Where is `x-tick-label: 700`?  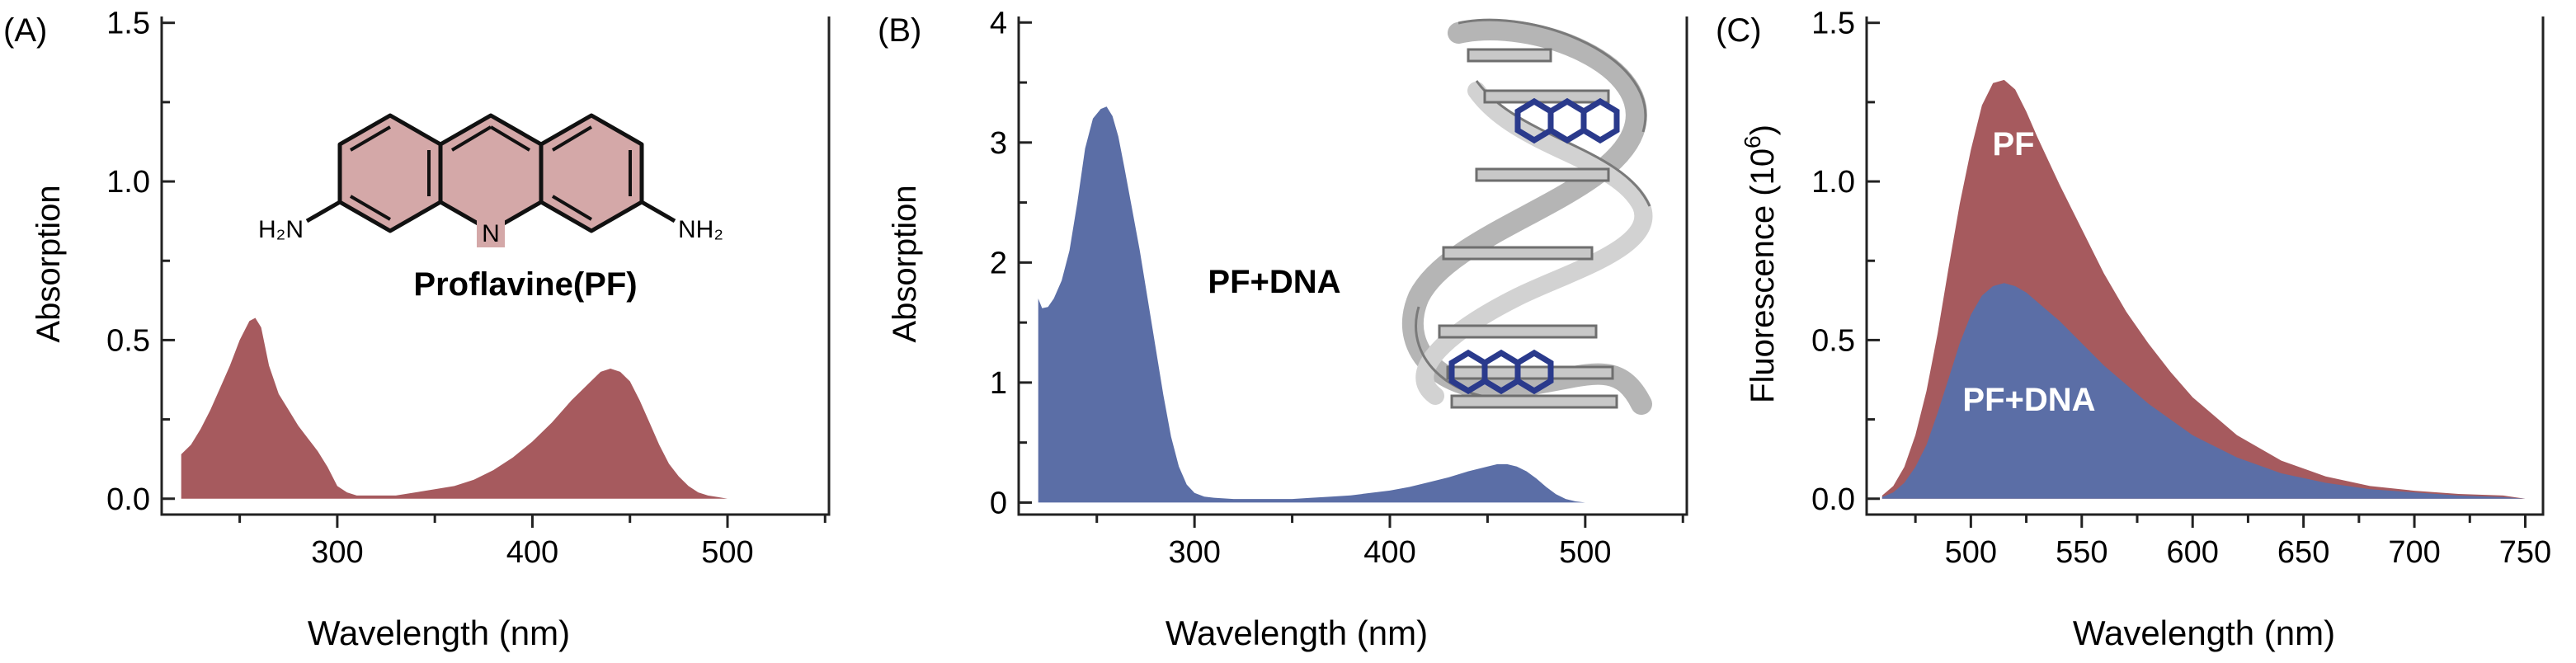
x-tick-label: 700 is located at coordinates (2414, 552).